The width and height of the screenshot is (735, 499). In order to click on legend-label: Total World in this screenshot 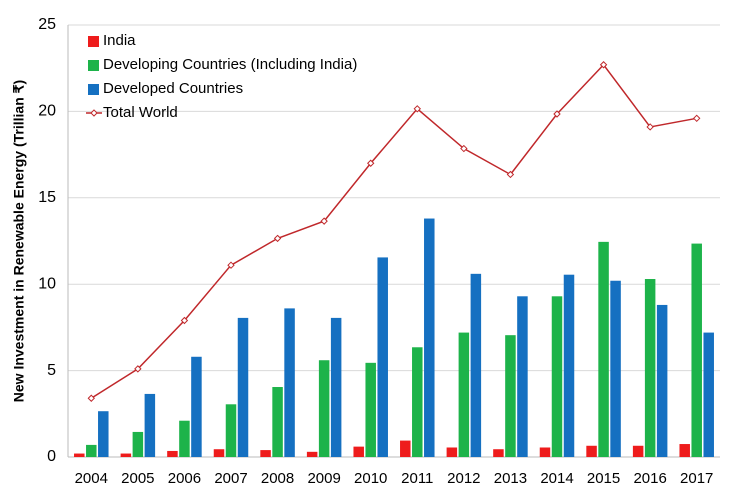, I will do `click(140, 112)`.